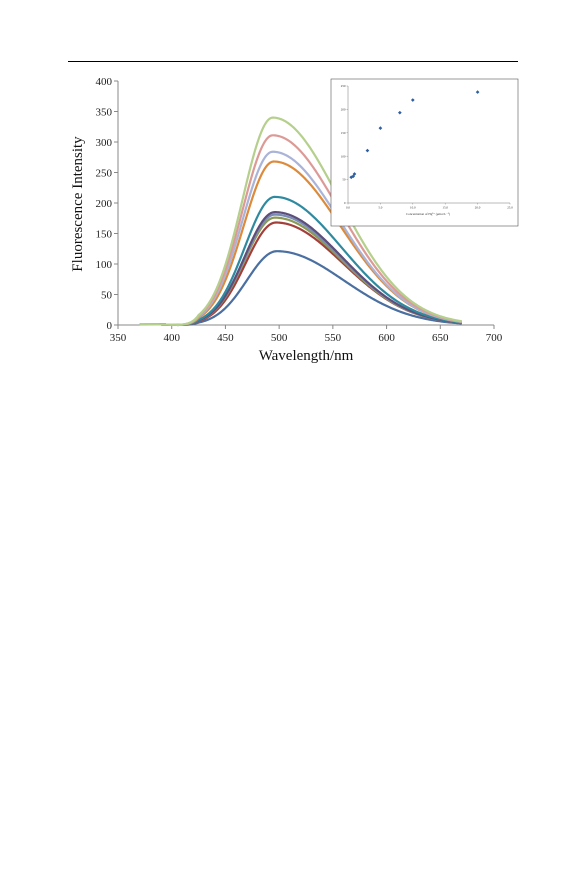 Image resolution: width=585 pixels, height=888 pixels. Describe the element at coordinates (343, 86) in the screenshot. I see `inset-y-tick-label: 250` at that location.